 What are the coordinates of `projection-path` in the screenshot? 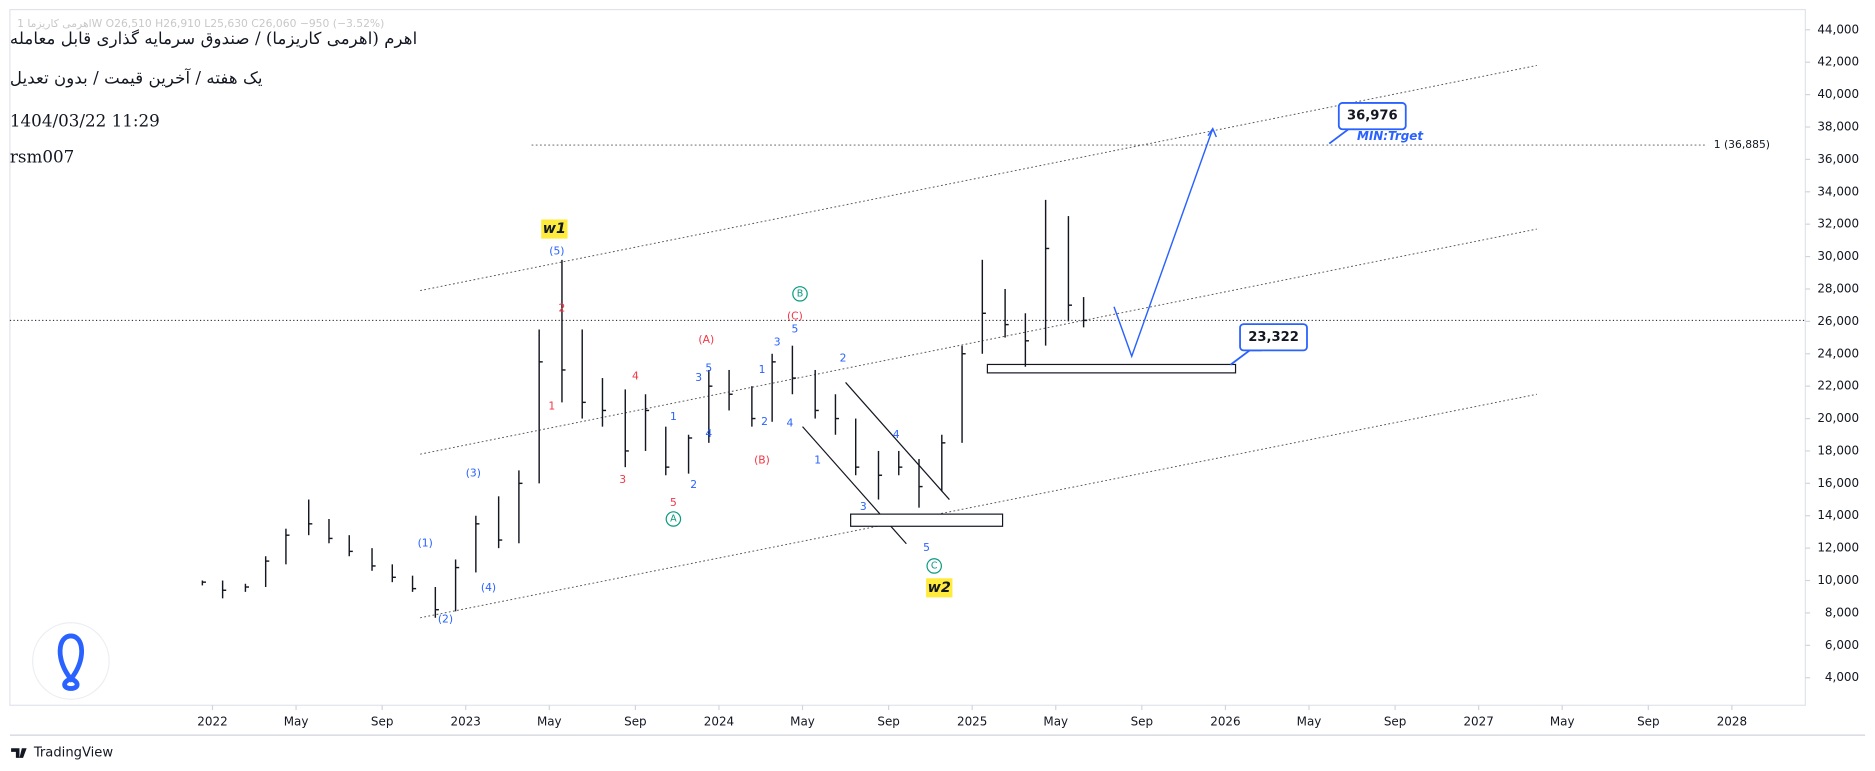 It's located at (1163, 243).